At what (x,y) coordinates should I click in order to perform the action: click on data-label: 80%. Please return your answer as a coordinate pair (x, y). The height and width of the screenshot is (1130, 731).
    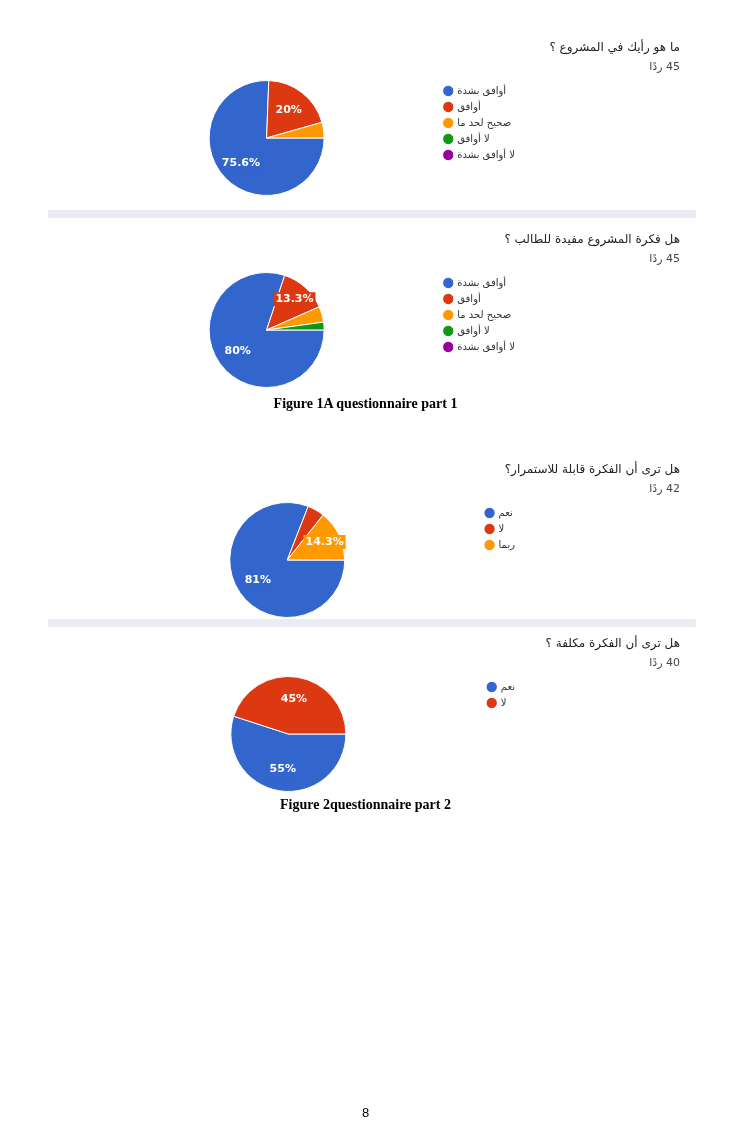
    Looking at the image, I should click on (237, 350).